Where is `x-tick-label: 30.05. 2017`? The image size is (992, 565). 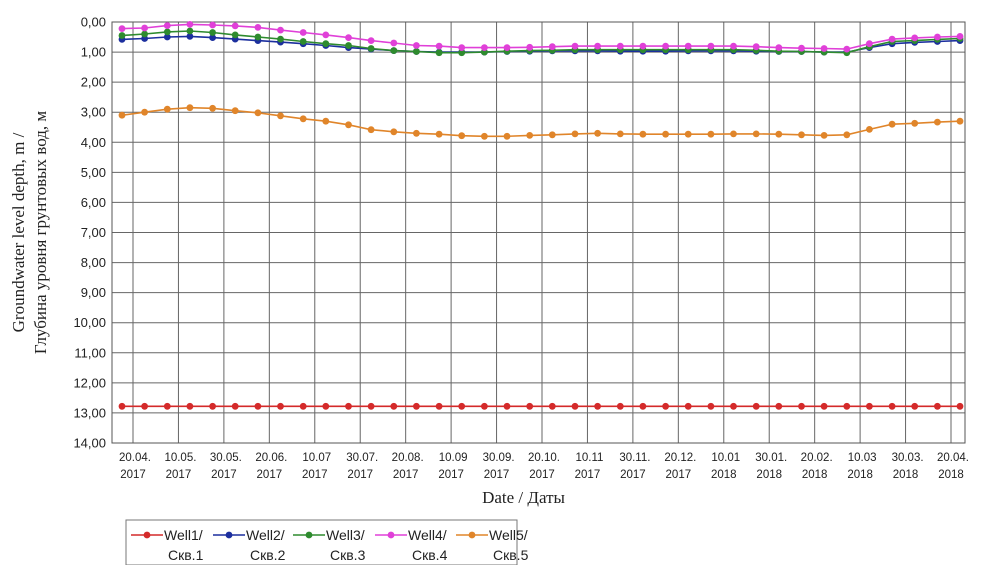 x-tick-label: 30.05. 2017 is located at coordinates (226, 466).